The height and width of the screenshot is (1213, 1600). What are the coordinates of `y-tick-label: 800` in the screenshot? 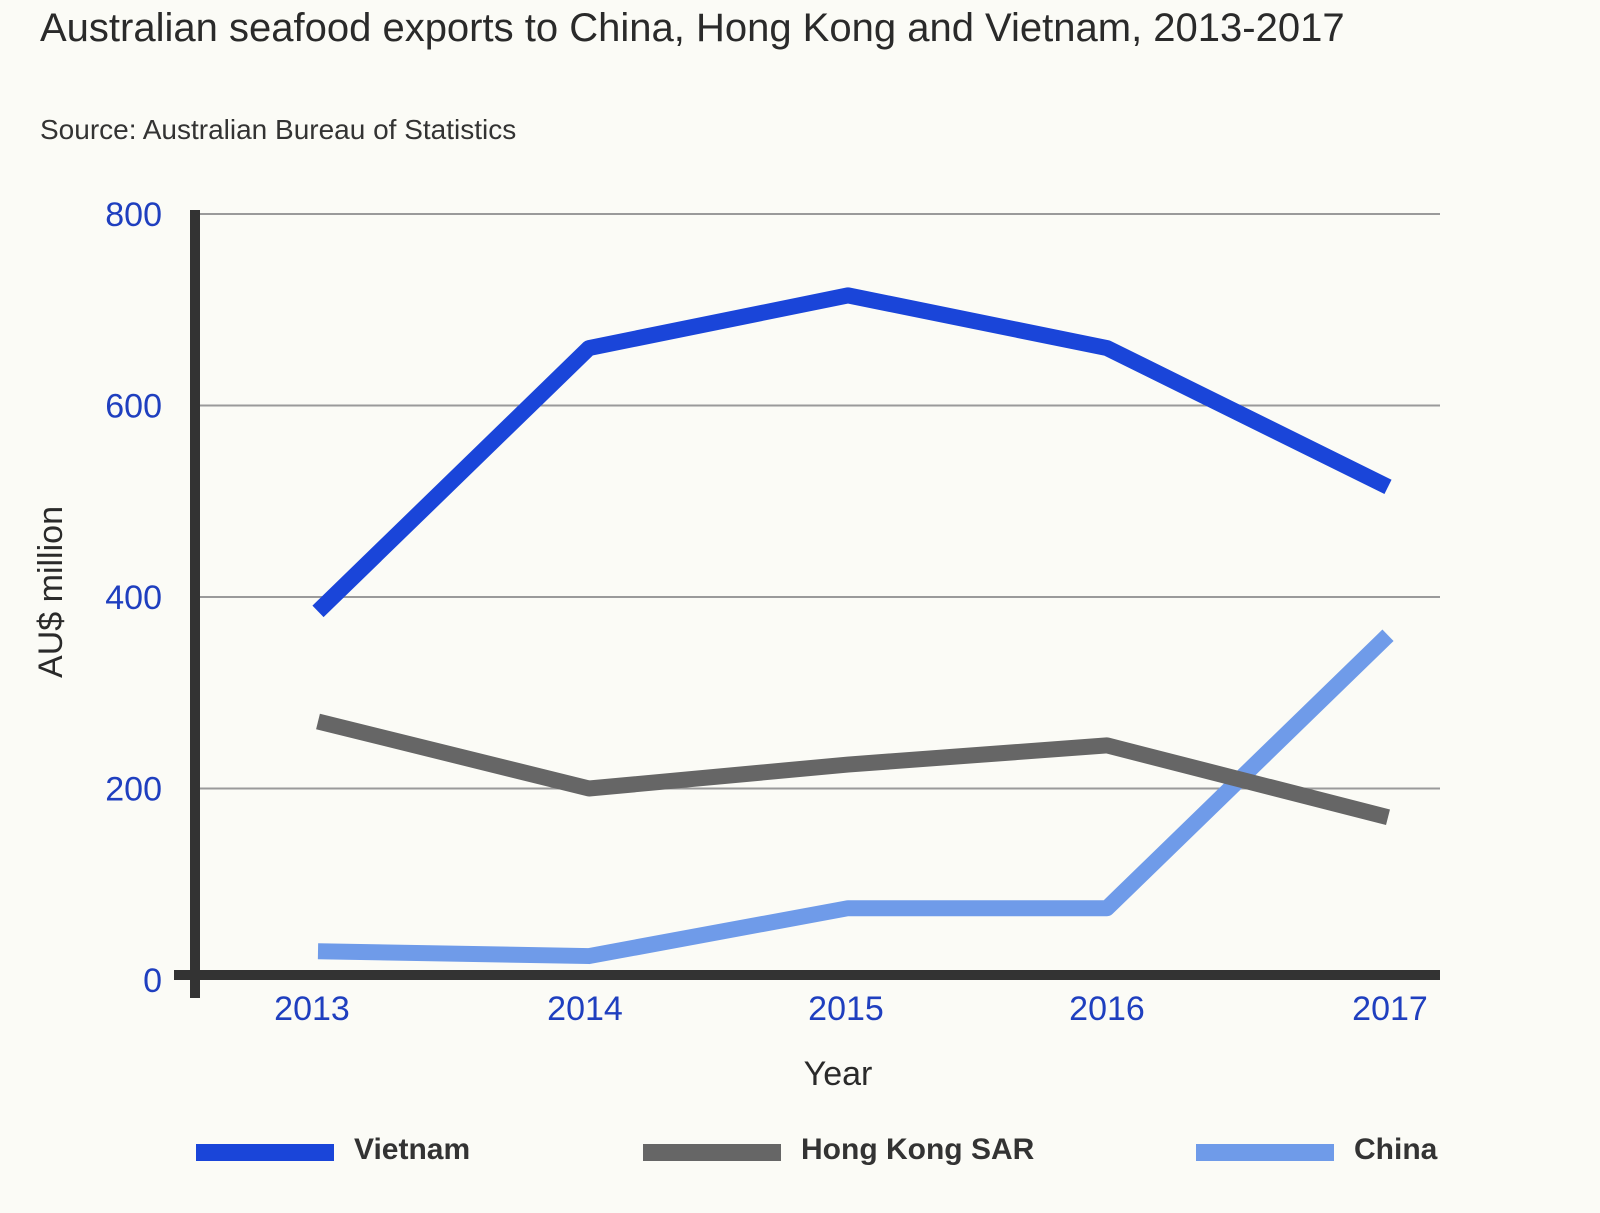 It's located at (133, 215).